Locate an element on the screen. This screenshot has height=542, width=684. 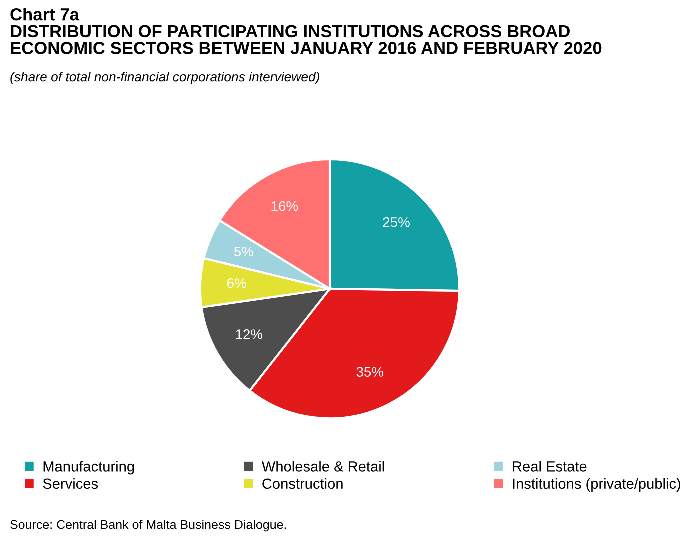
data-label: 6% is located at coordinates (236, 283).